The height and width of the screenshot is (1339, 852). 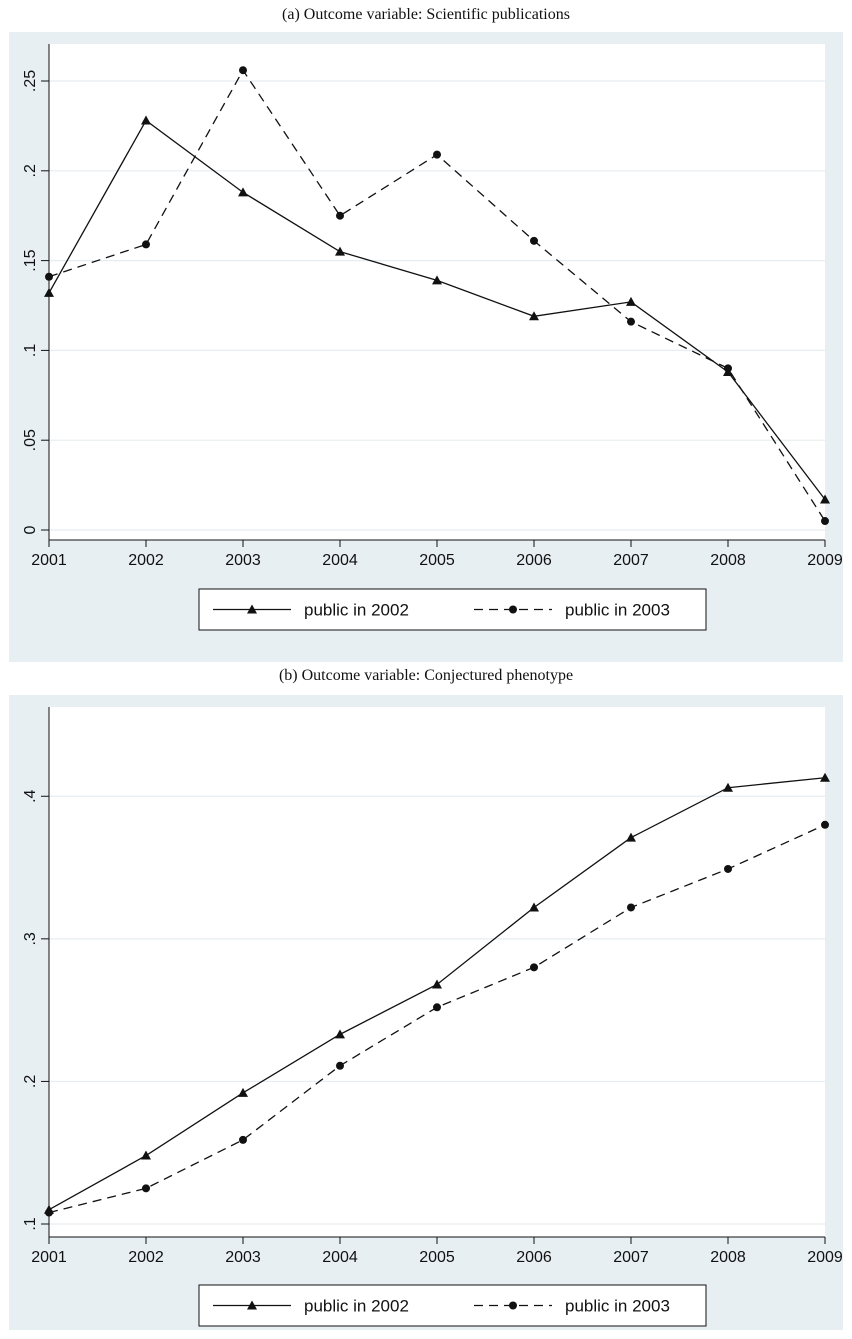 What do you see at coordinates (452, 609) in the screenshot?
I see `chart-a-legend: public in 2002 public in 2003` at bounding box center [452, 609].